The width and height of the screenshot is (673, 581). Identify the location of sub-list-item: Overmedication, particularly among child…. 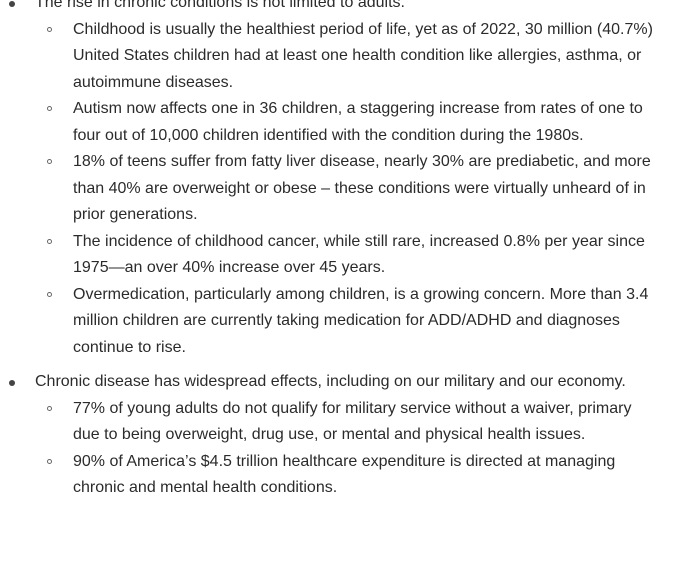
(354, 322).